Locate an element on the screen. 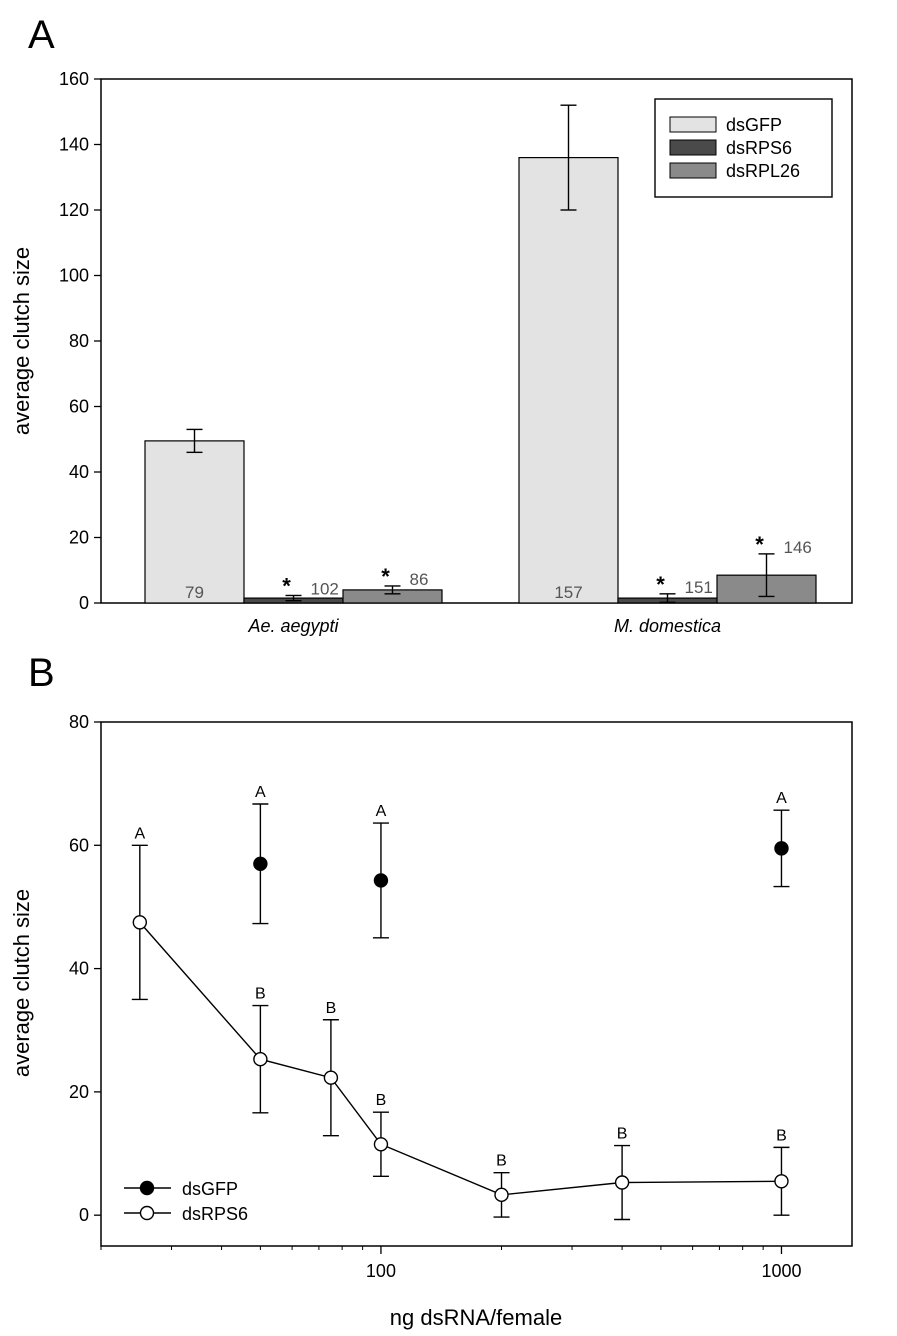  panel-a-n-label: 86 is located at coordinates (419, 579).